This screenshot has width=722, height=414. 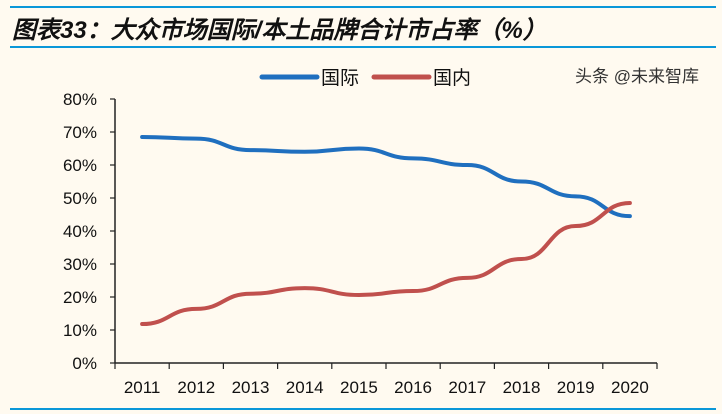 I want to click on x-tick-label: 2013, so click(x=251, y=387).